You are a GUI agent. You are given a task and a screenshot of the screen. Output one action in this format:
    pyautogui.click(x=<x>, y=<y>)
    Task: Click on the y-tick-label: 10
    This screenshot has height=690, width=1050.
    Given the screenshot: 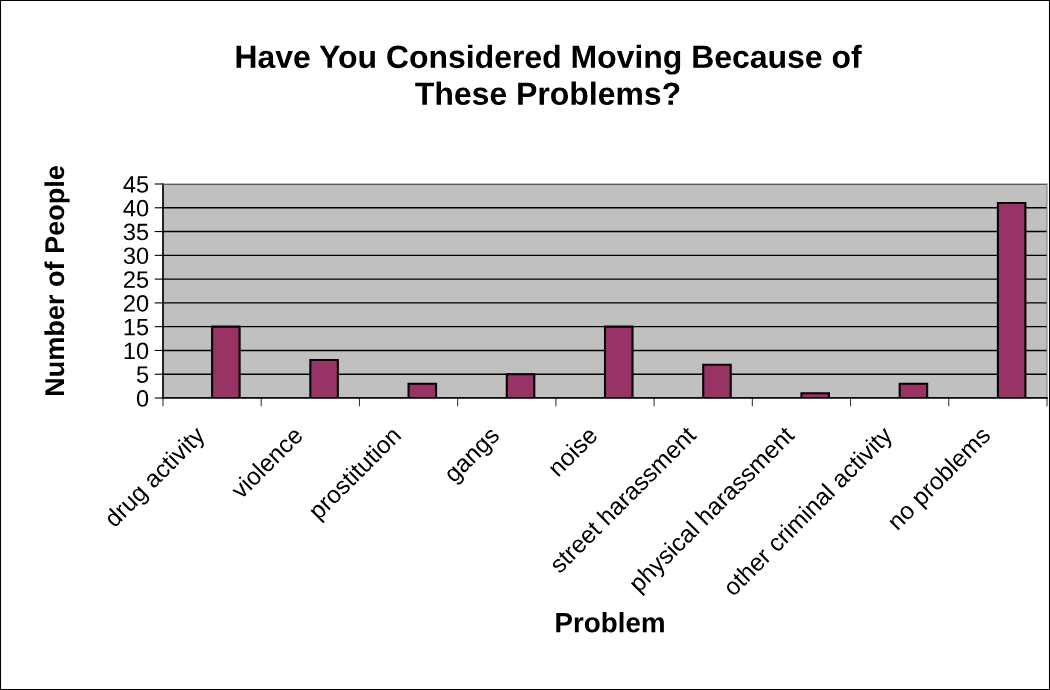 What is the action you would take?
    pyautogui.click(x=136, y=351)
    